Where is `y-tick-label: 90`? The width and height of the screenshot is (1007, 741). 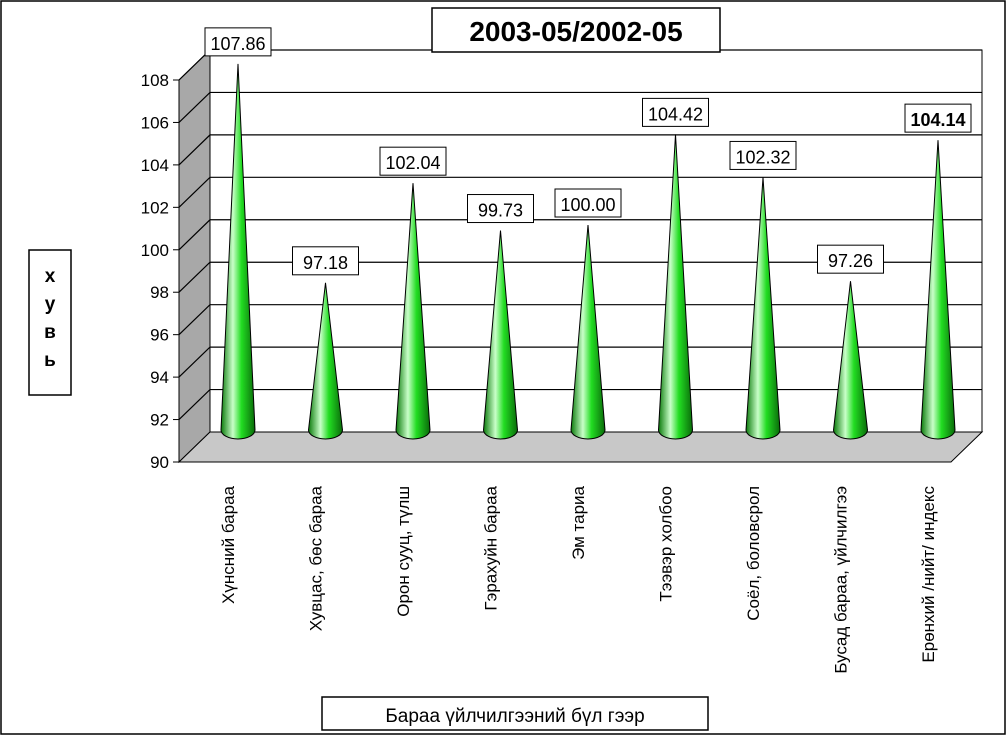
y-tick-label: 90 is located at coordinates (159, 462).